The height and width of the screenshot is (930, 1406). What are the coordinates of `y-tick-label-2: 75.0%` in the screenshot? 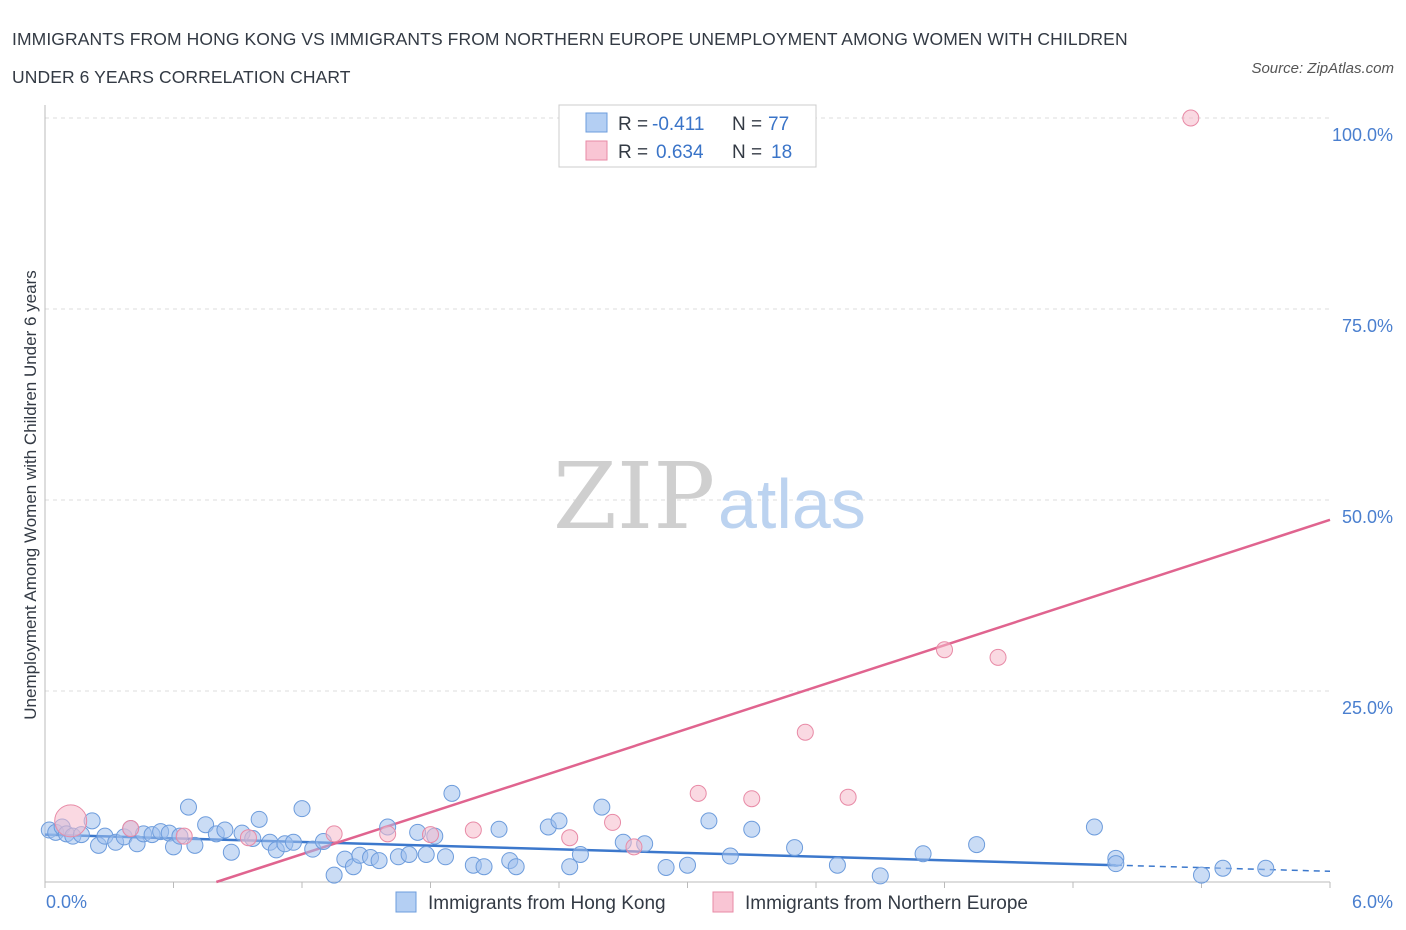 It's located at (1367, 326).